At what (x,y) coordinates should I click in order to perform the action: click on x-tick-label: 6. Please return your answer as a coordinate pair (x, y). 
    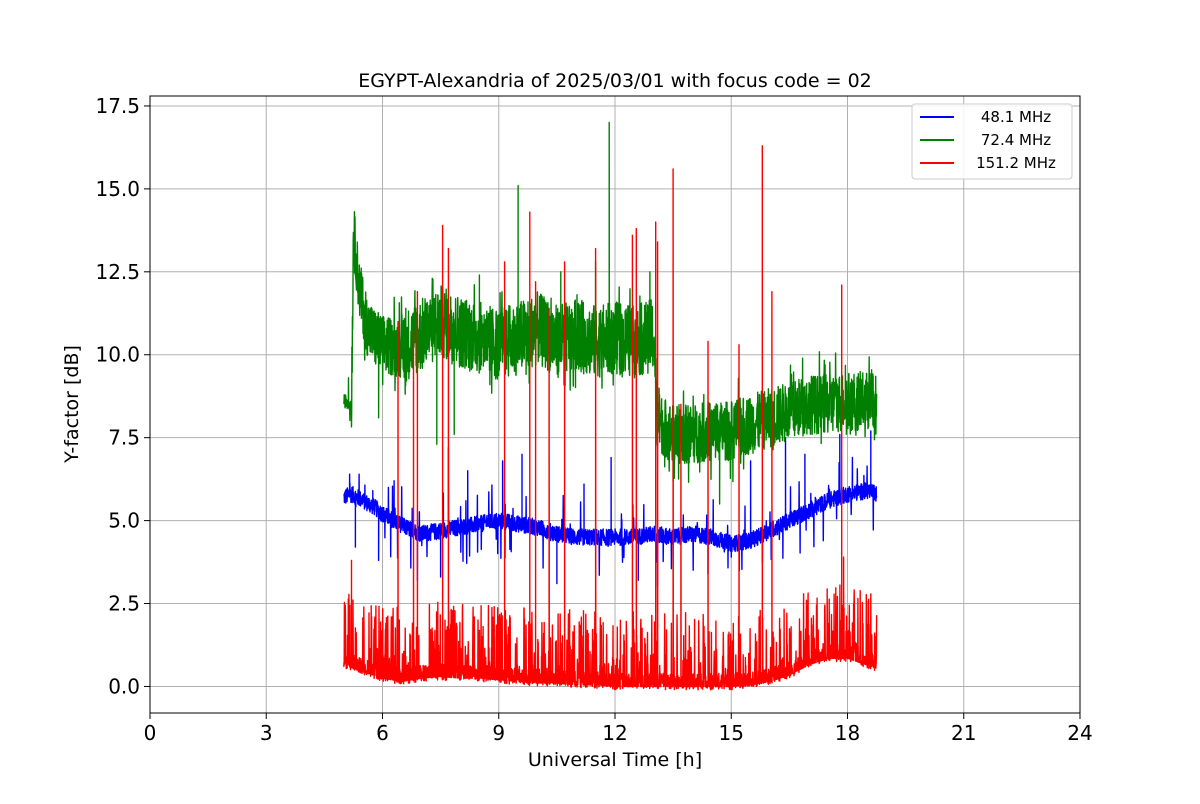
    Looking at the image, I should click on (382, 733).